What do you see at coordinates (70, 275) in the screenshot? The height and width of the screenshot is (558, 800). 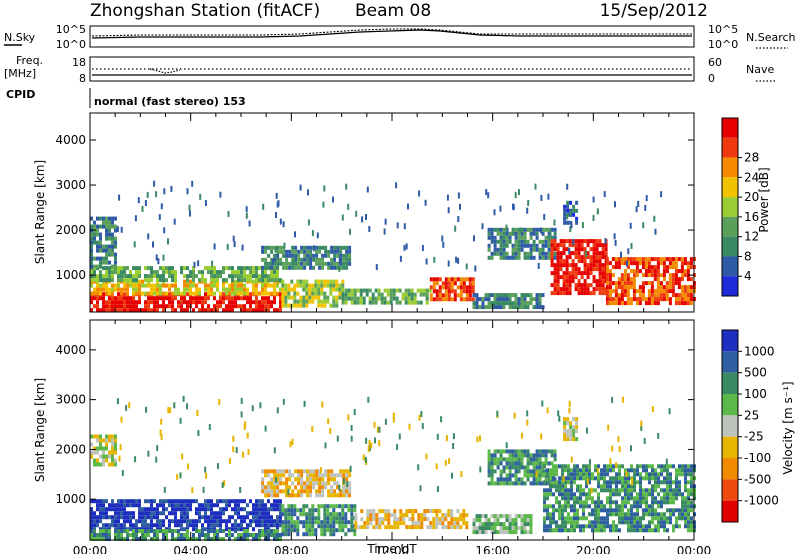 I see `y-tick-label: 1000` at bounding box center [70, 275].